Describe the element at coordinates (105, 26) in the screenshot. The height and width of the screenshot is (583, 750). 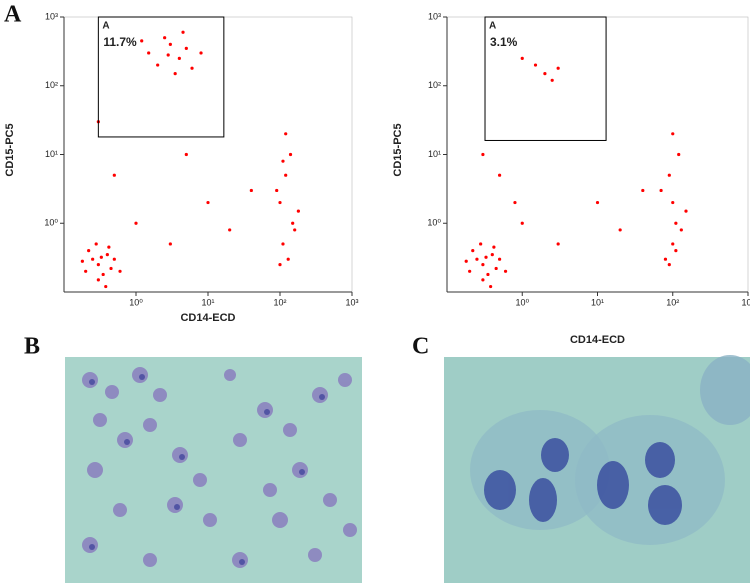
I see `gate-label: A` at that location.